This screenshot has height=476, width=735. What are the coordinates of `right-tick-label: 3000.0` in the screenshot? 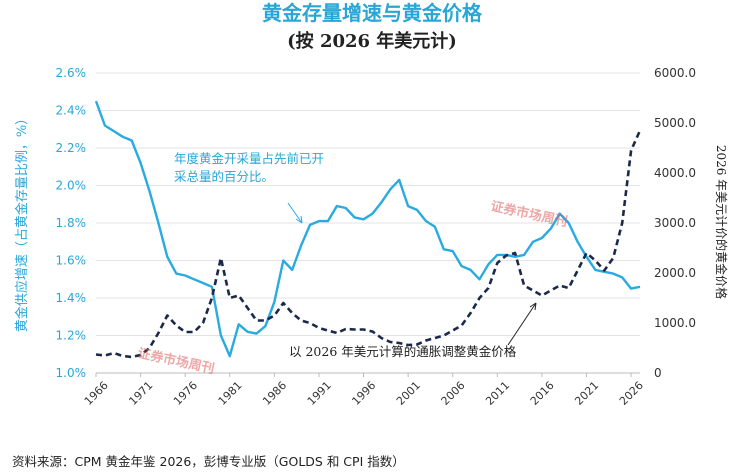 It's located at (675, 223).